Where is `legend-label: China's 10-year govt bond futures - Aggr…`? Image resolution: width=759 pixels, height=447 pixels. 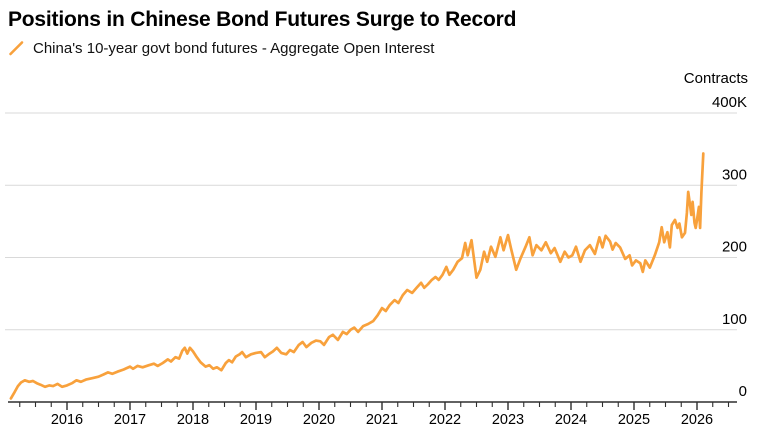
legend-label: China's 10-year govt bond futures - Aggr… is located at coordinates (234, 49).